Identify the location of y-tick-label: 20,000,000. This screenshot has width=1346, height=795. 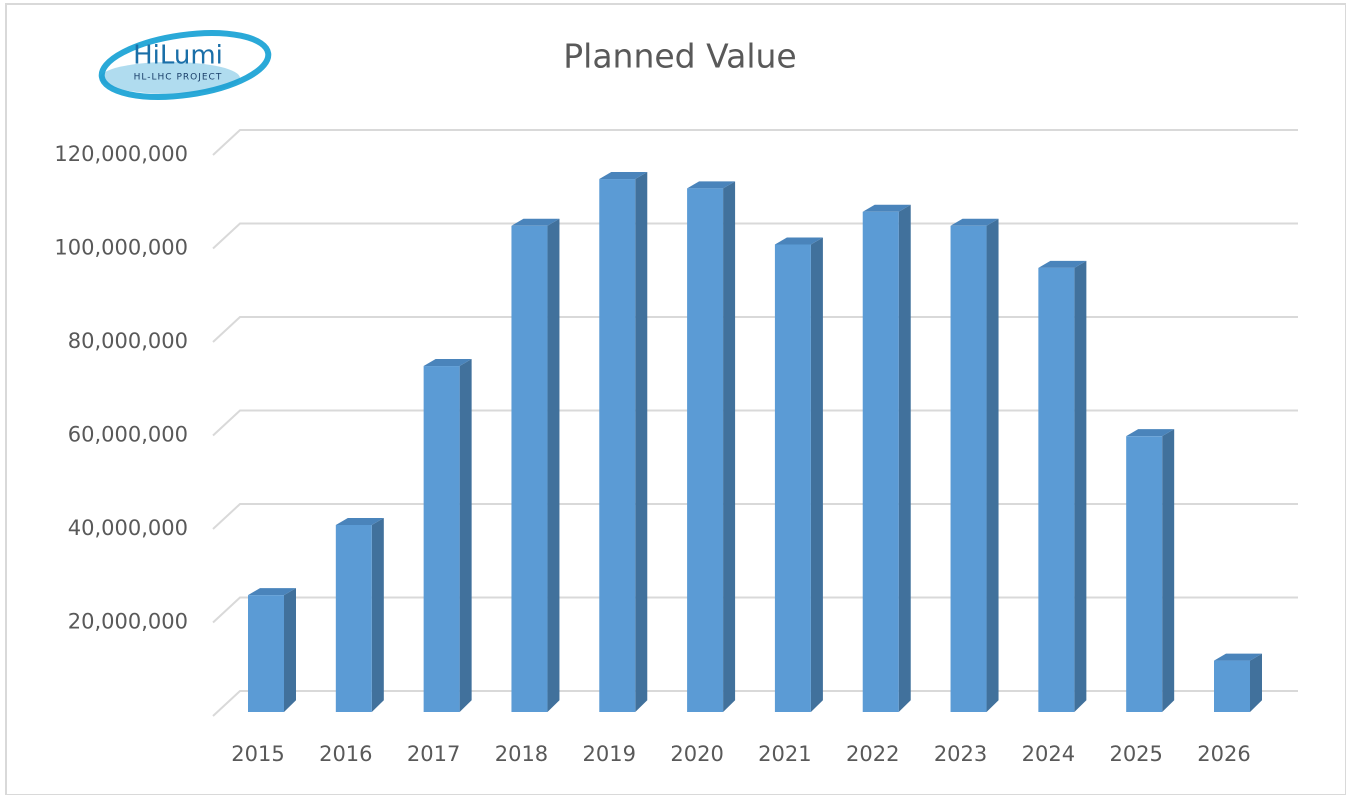
(128, 622).